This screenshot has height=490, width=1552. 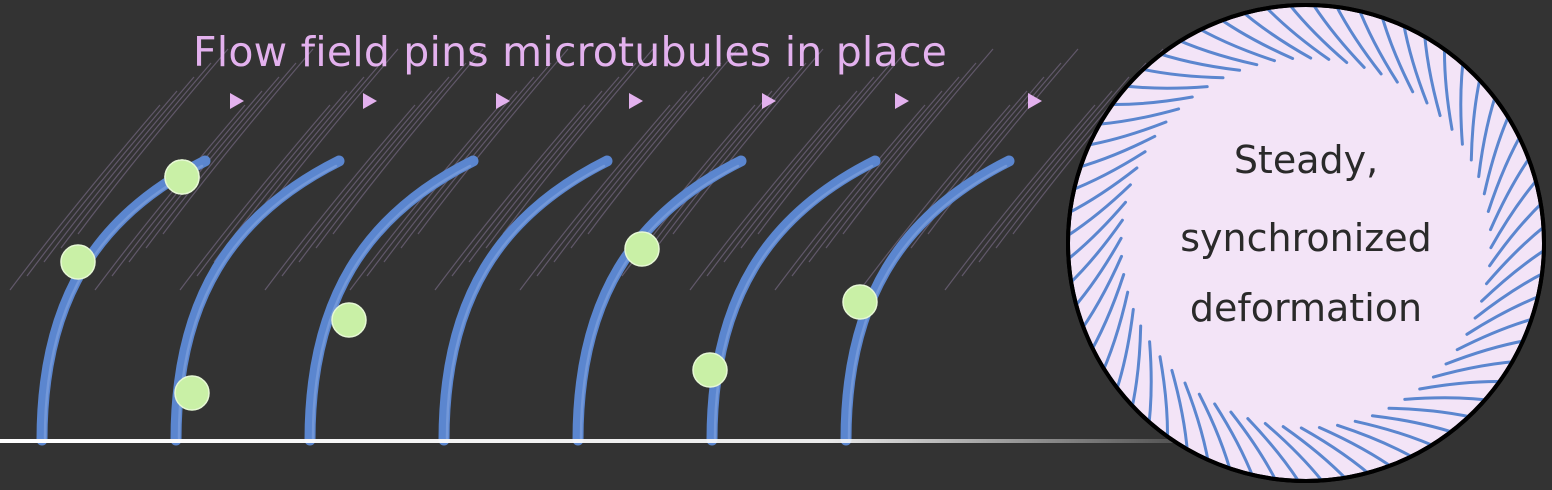 I want to click on diagram-title: Flow field pins microtubules in place, so click(x=570, y=52).